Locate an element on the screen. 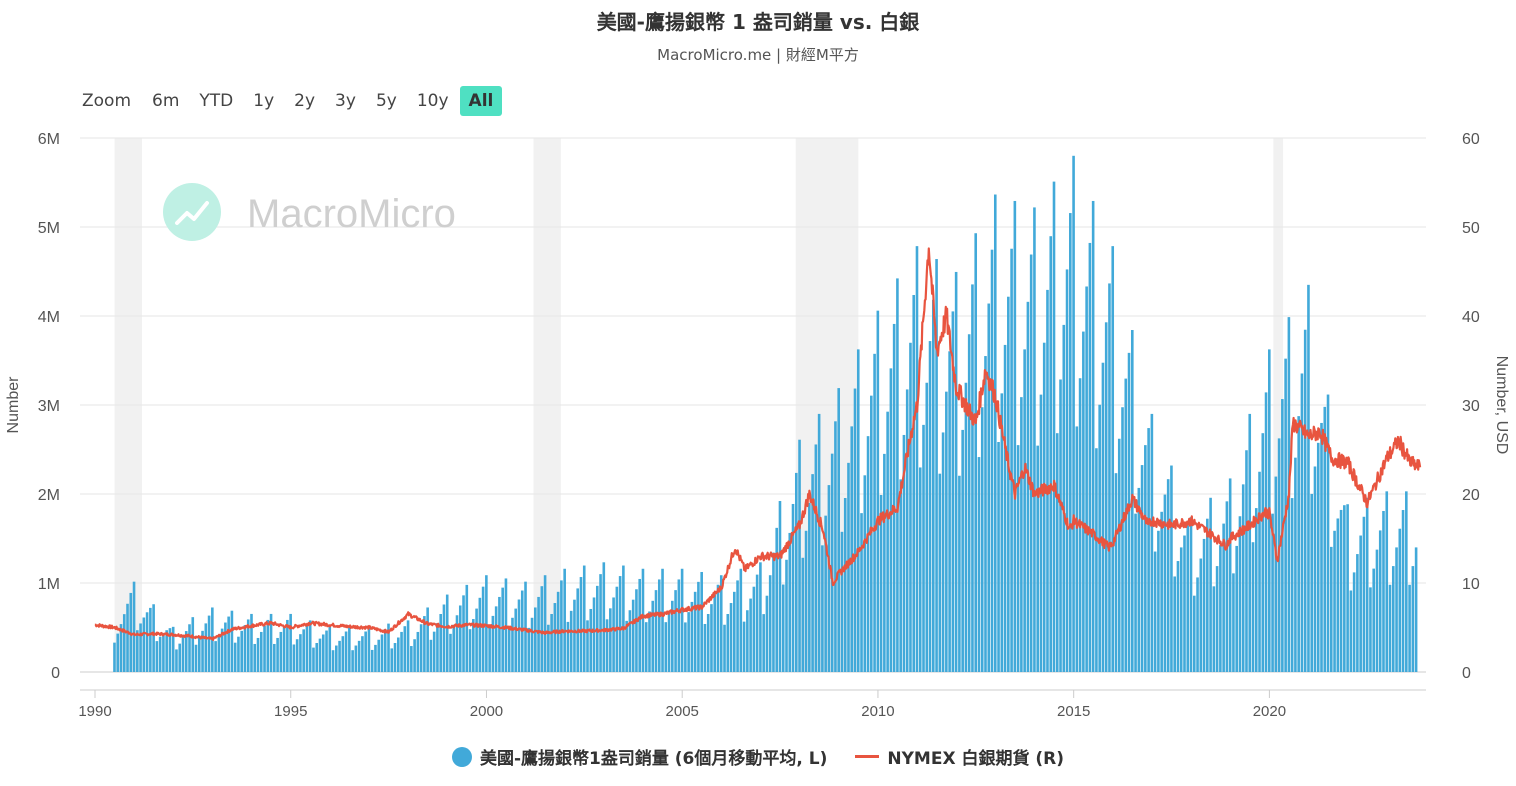  range-button-ytd: YTD is located at coordinates (216, 101).